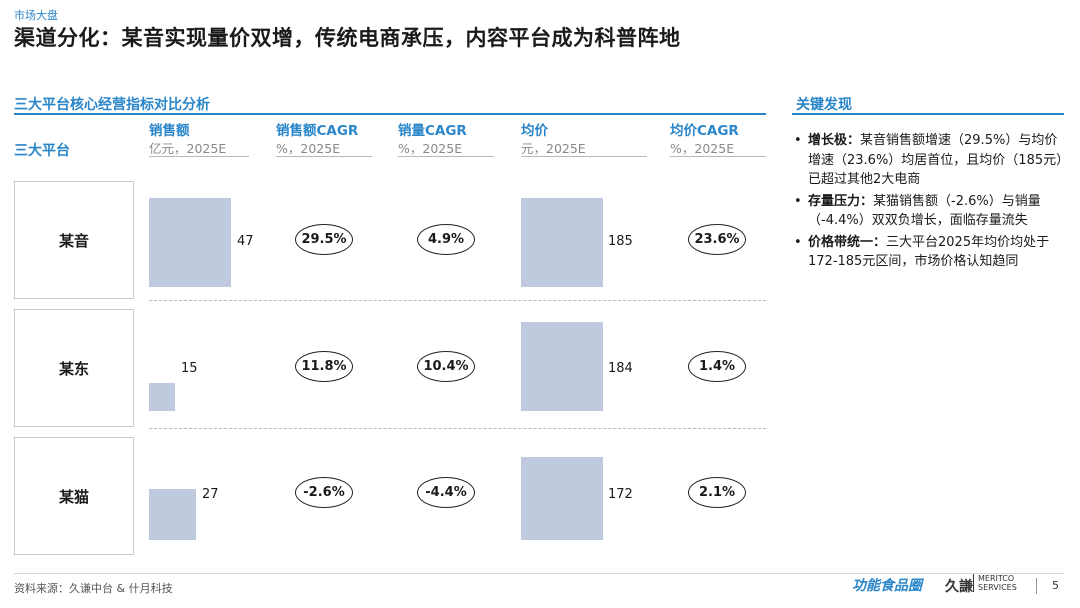 This screenshot has height=608, width=1080. What do you see at coordinates (347, 38) in the screenshot?
I see `page-title: 渠道分化：某音实现量价双增，传统电商承压，内容平台成为科普阵地` at bounding box center [347, 38].